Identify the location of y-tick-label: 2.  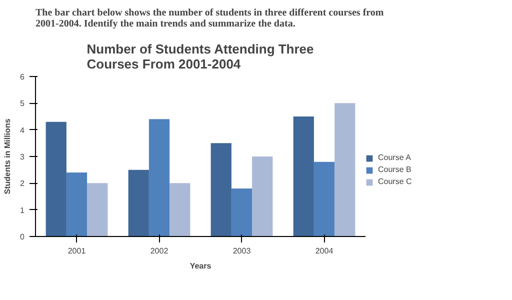
(23, 183).